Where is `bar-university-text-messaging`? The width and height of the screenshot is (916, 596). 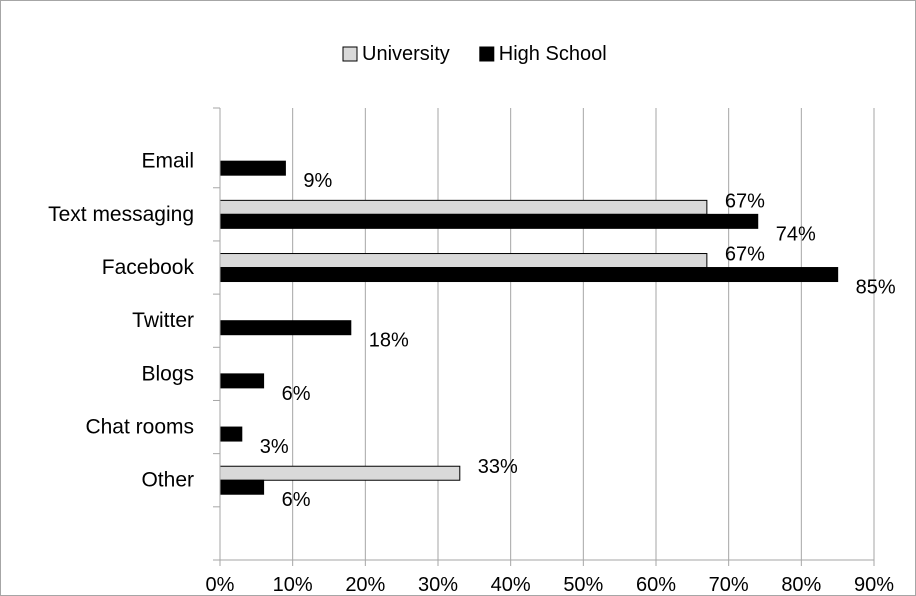 bar-university-text-messaging is located at coordinates (463, 207).